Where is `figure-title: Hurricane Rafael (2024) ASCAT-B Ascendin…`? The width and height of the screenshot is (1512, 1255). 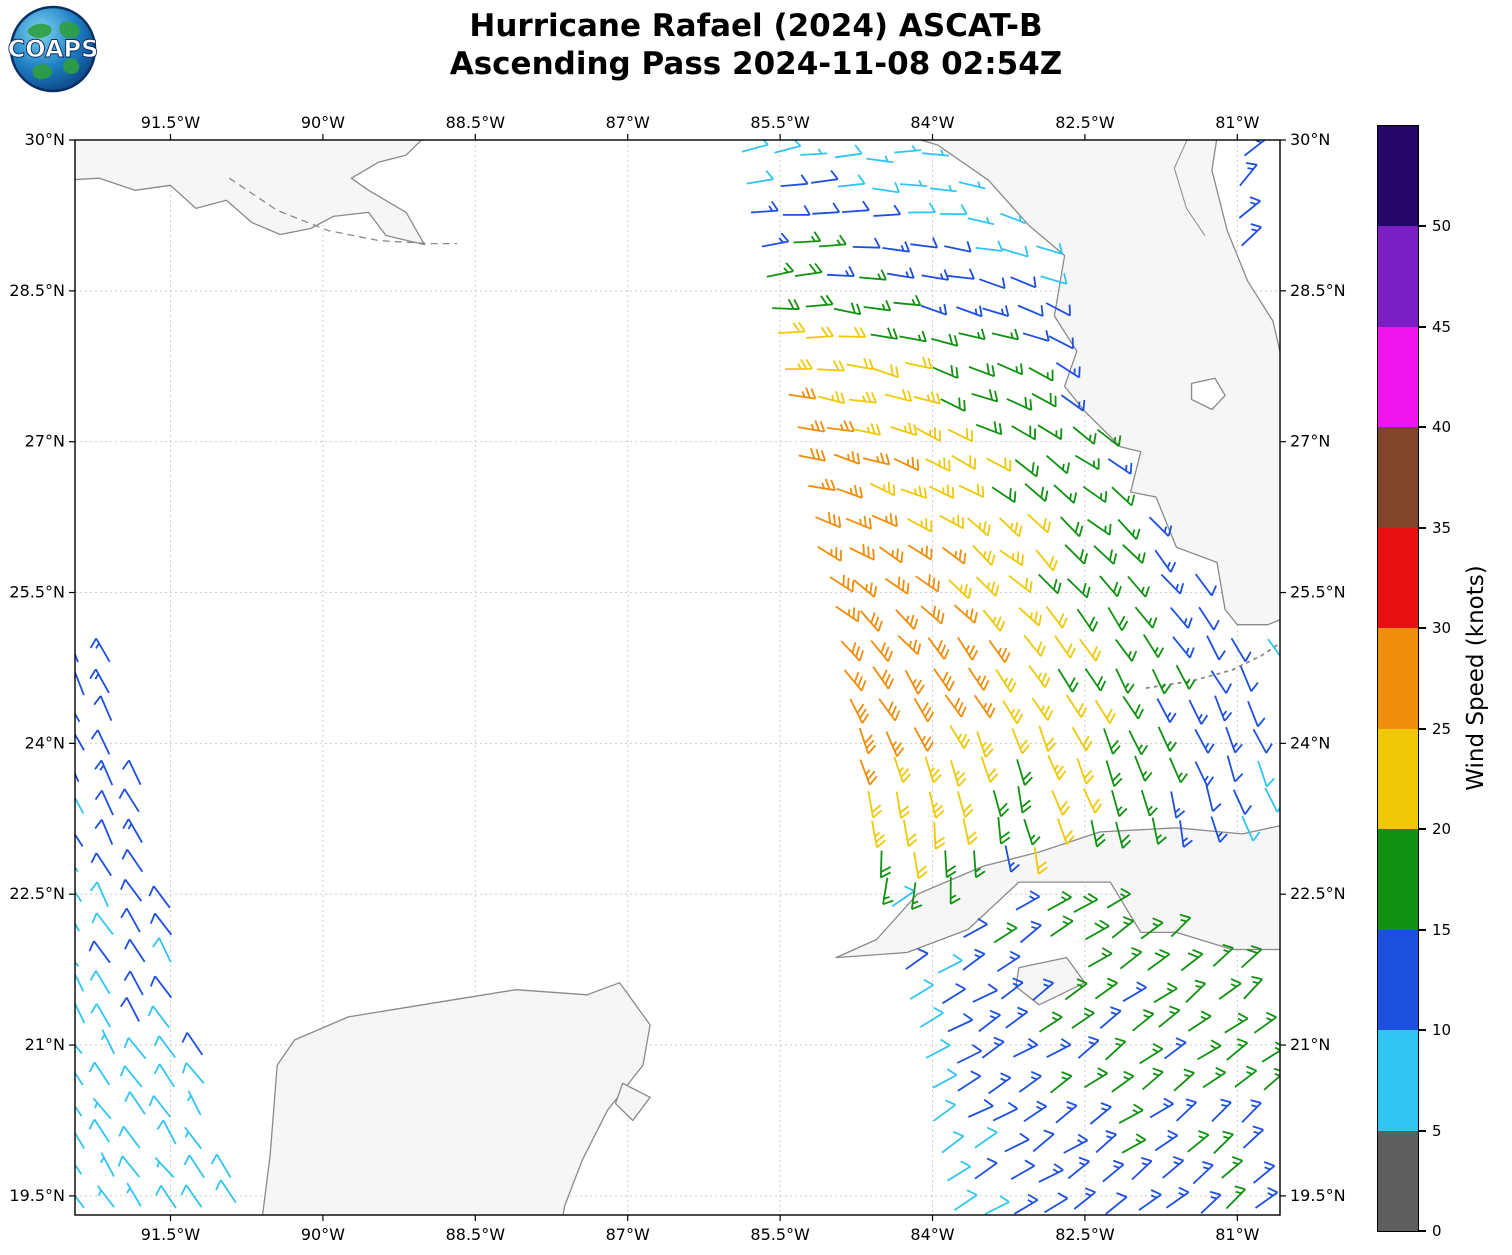 figure-title: Hurricane Rafael (2024) ASCAT-B Ascendin… is located at coordinates (756, 46).